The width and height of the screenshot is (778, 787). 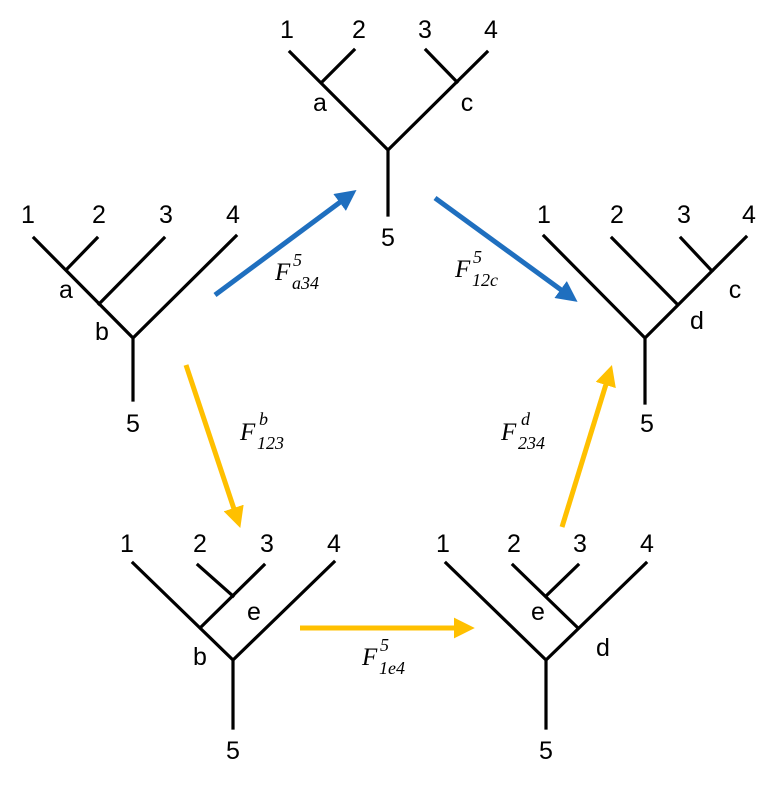 What do you see at coordinates (392, 668) in the screenshot?
I see `move-sub: 1e4` at bounding box center [392, 668].